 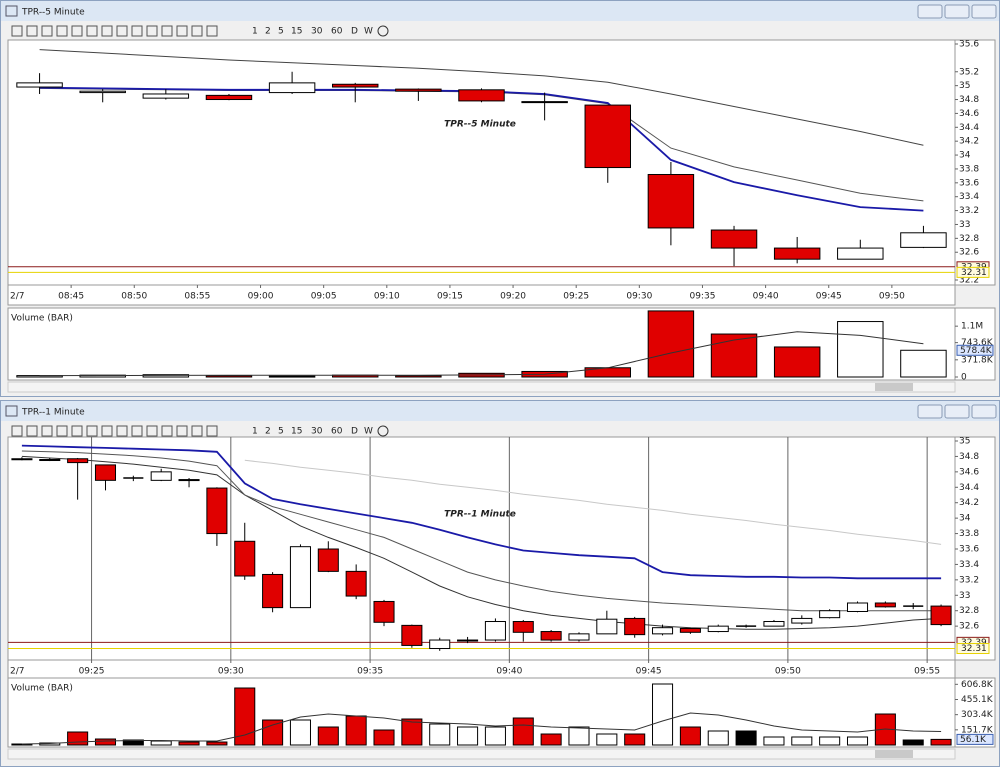 I want to click on y-tick-label: 1.1M, so click(x=972, y=327).